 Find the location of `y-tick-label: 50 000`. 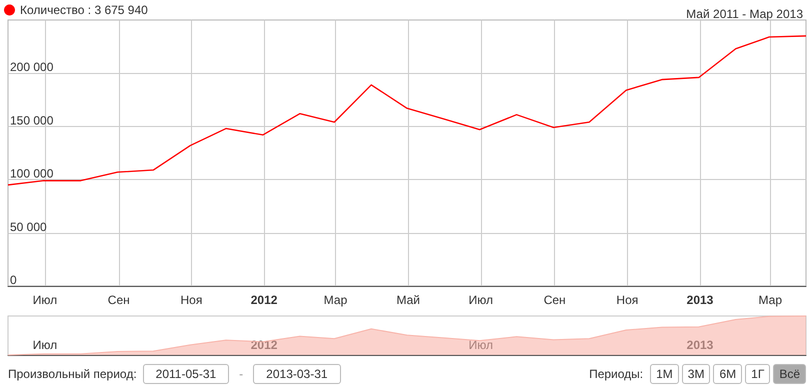

y-tick-label: 50 000 is located at coordinates (29, 227).